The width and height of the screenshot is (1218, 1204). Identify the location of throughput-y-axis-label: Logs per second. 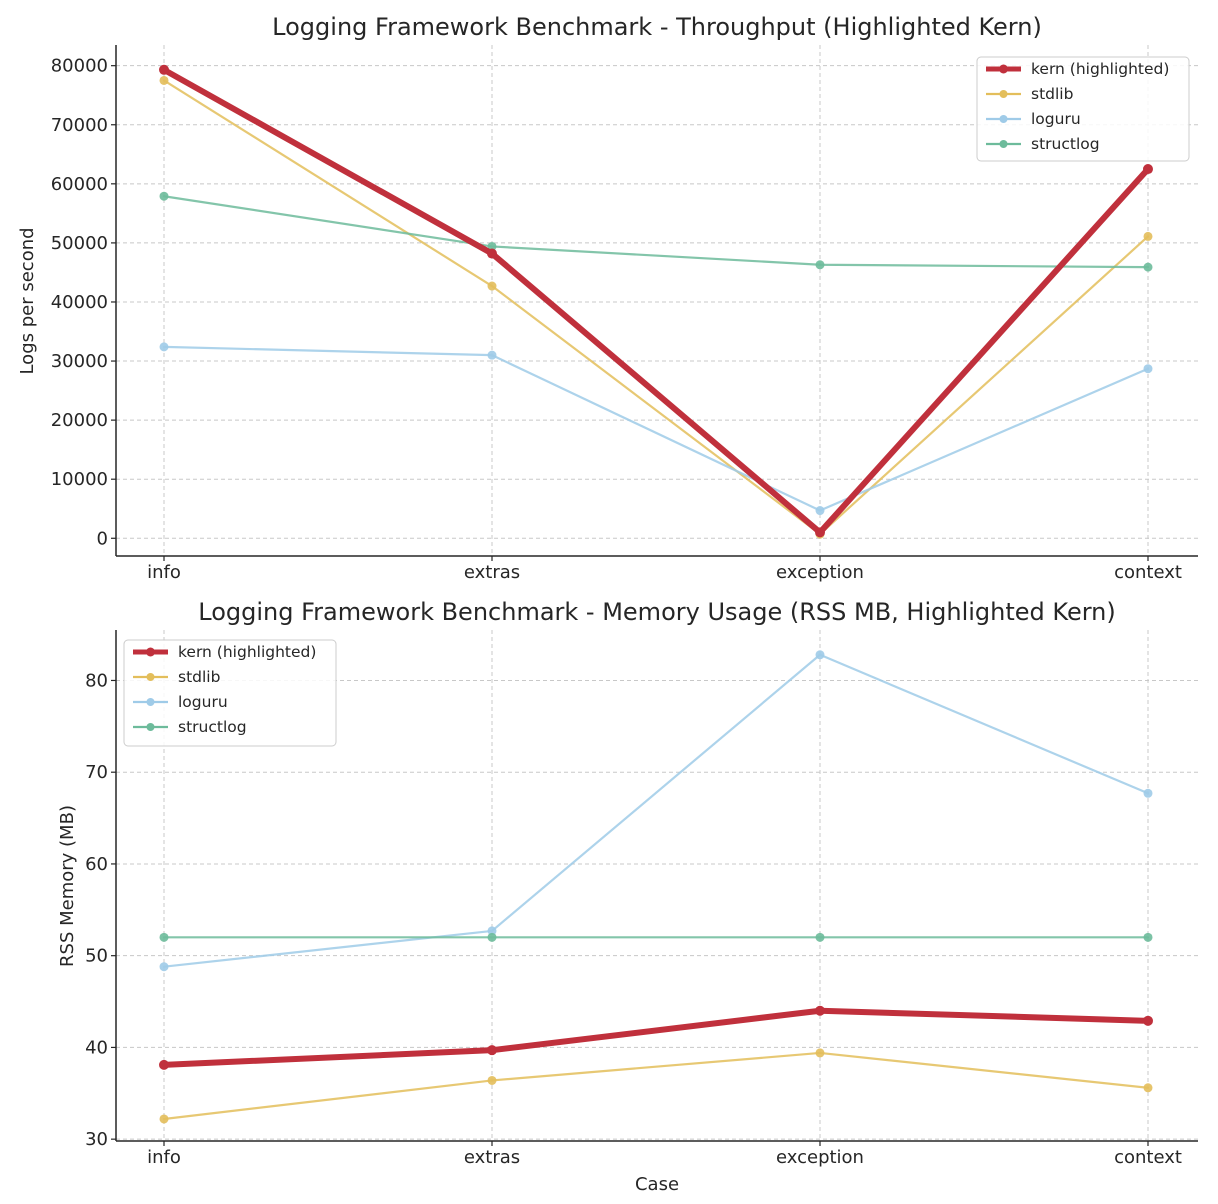
(27, 300).